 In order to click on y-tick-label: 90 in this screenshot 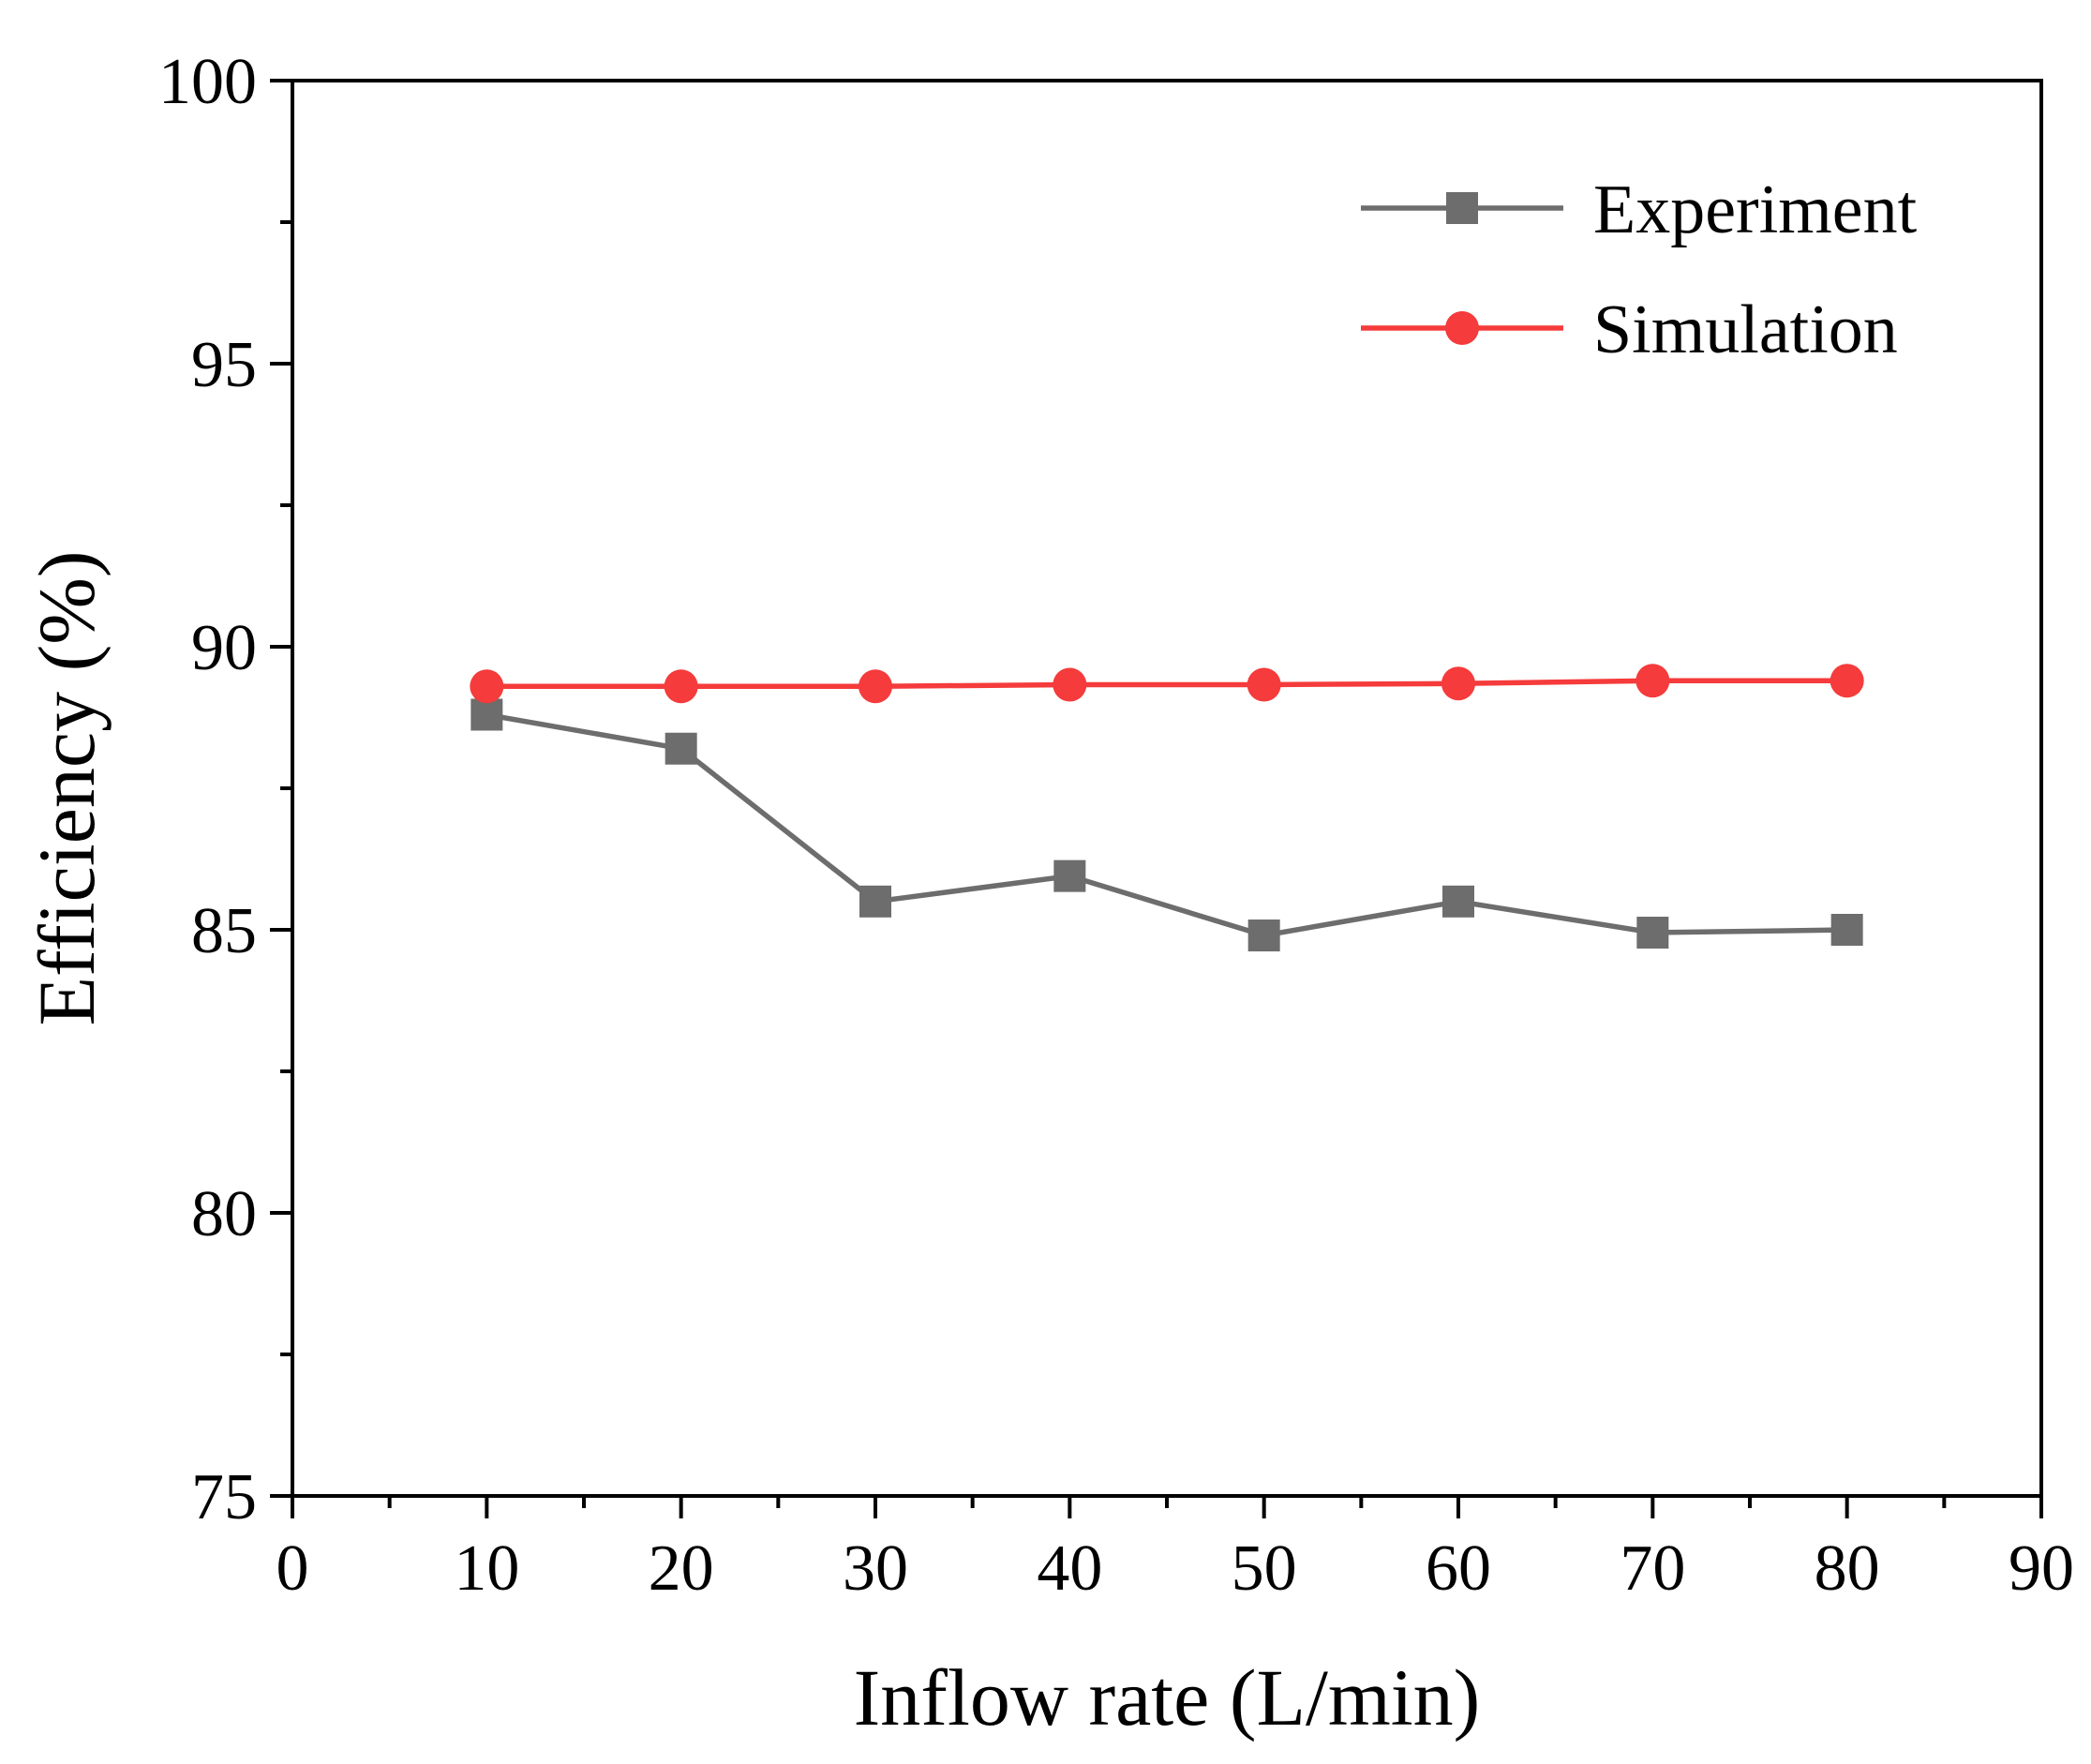, I will do `click(224, 648)`.